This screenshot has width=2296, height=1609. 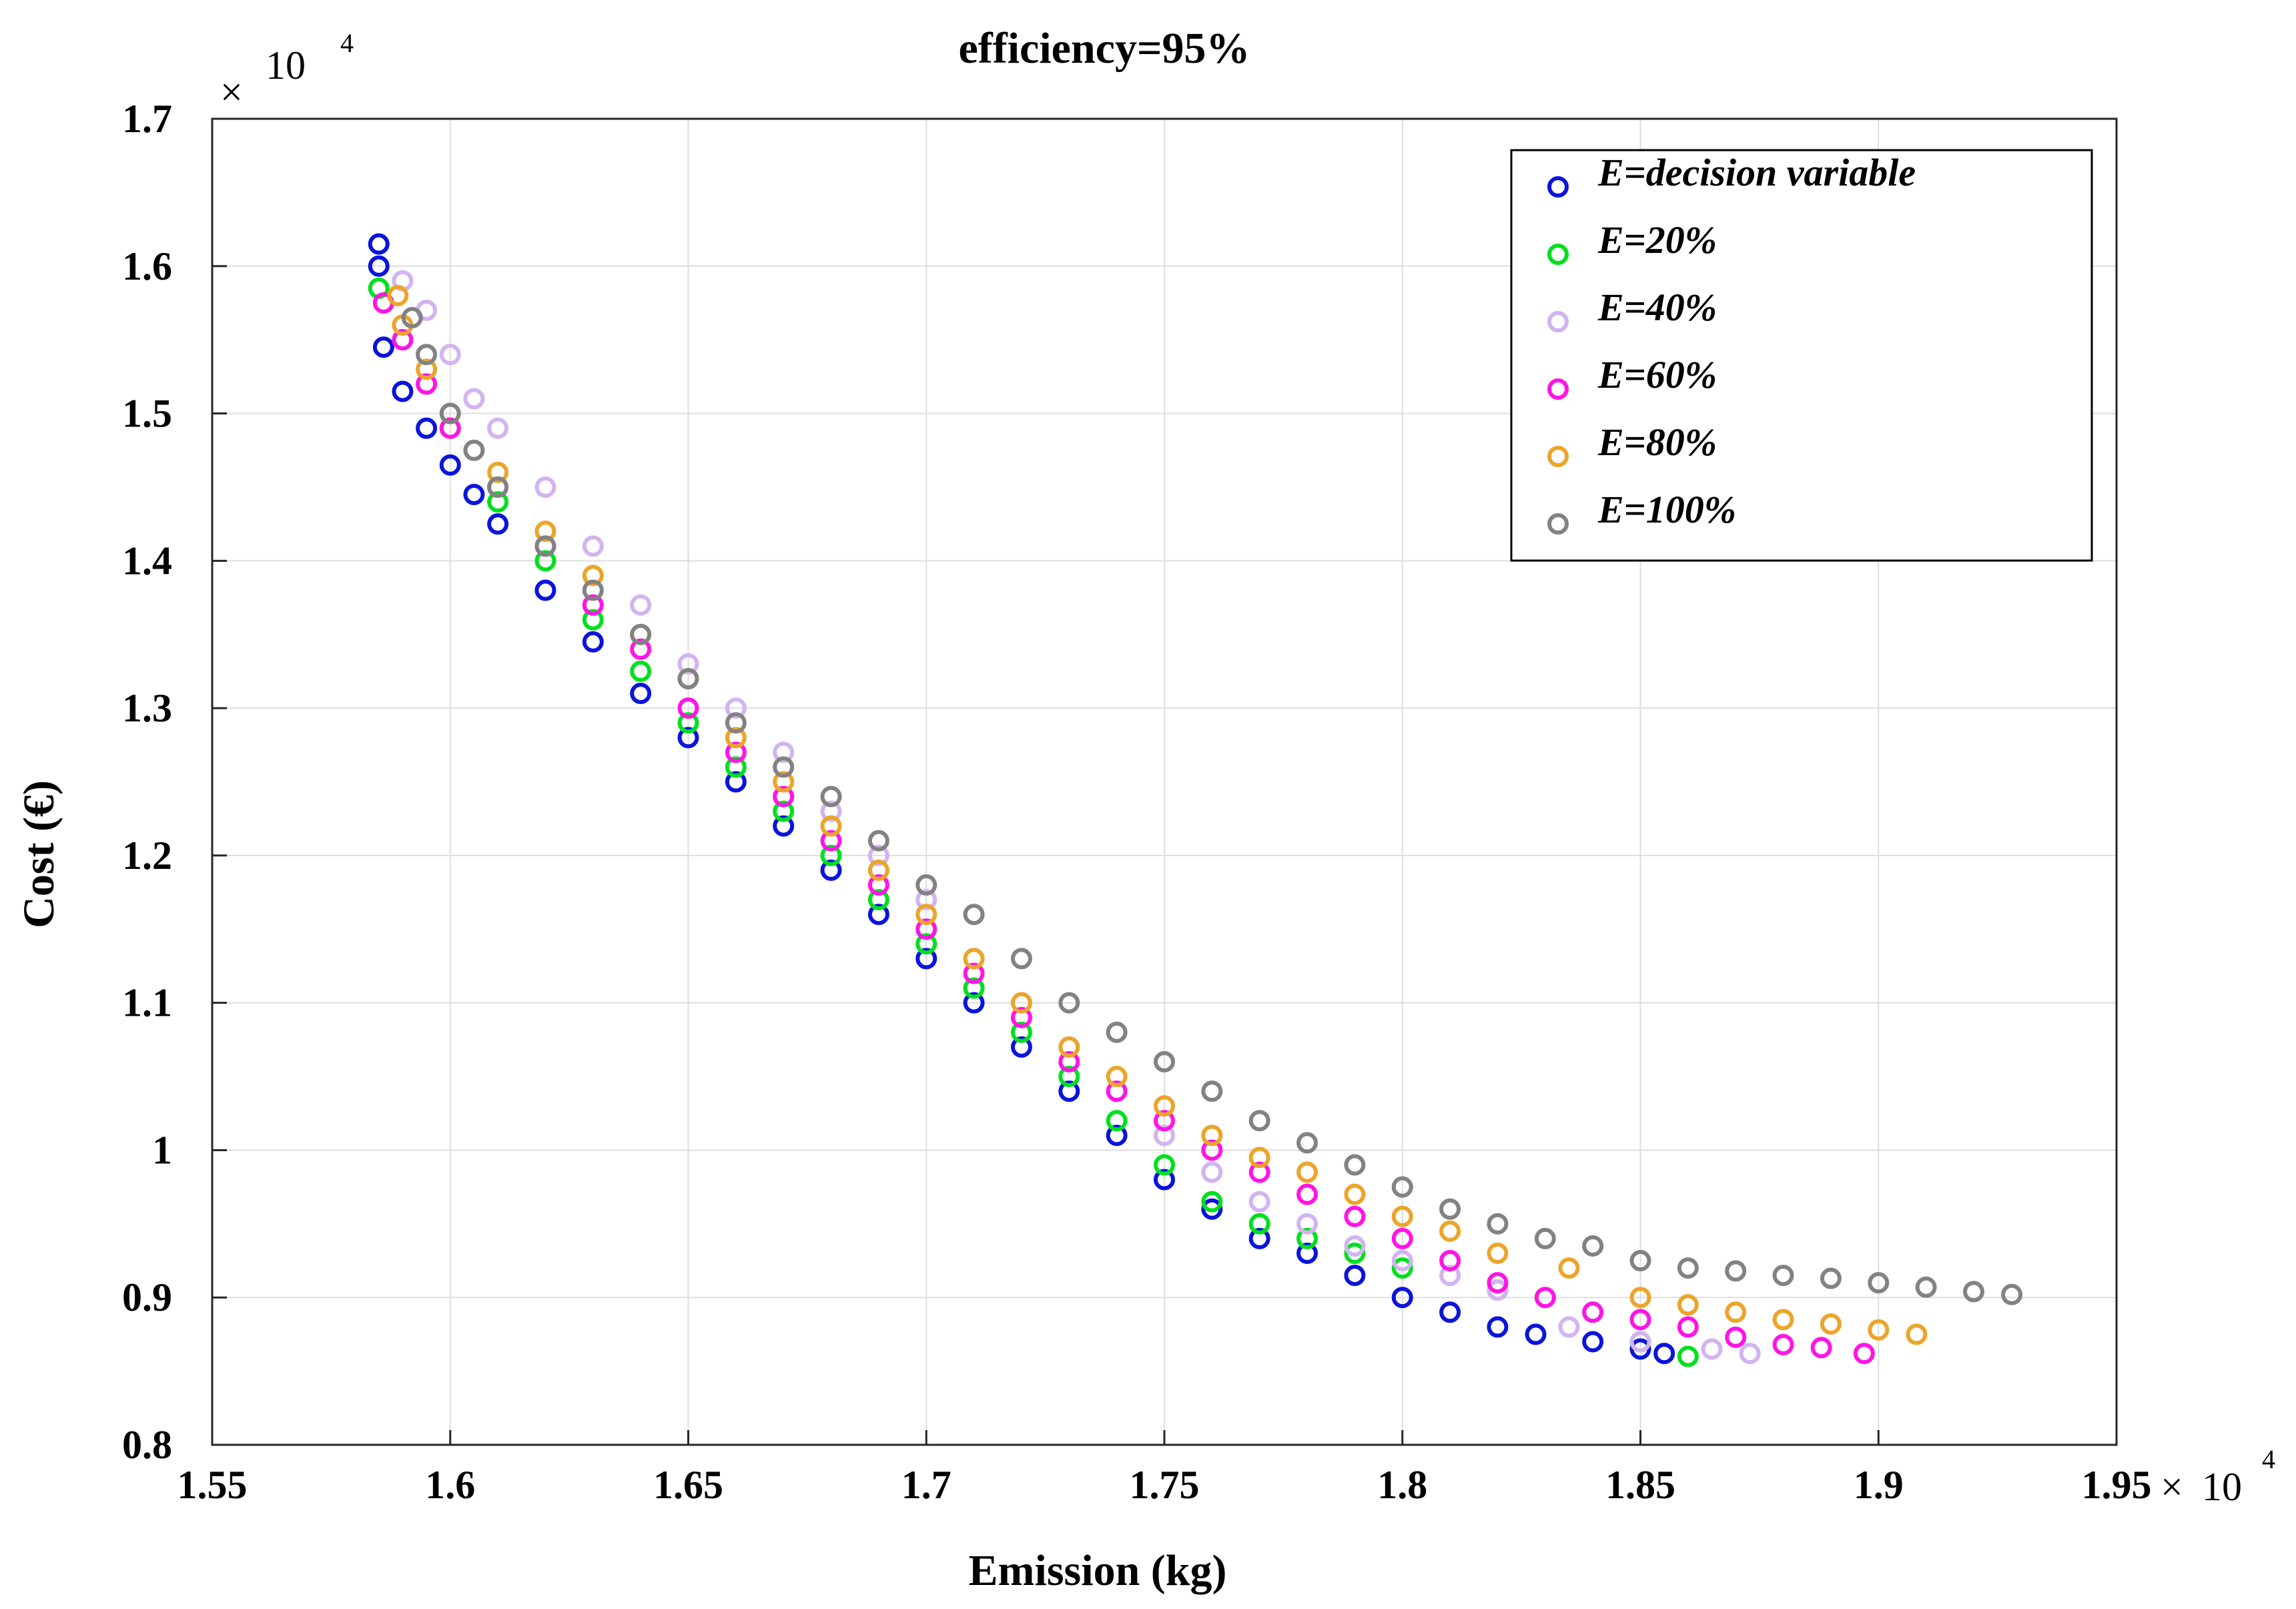 I want to click on legend-label: E=decision variable, so click(x=1756, y=172).